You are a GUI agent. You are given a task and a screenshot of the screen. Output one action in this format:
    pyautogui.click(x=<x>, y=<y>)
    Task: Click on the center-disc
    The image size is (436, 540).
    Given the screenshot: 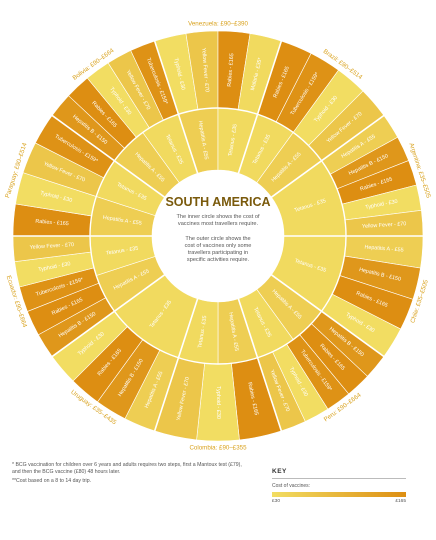 What is the action you would take?
    pyautogui.click(x=218, y=236)
    